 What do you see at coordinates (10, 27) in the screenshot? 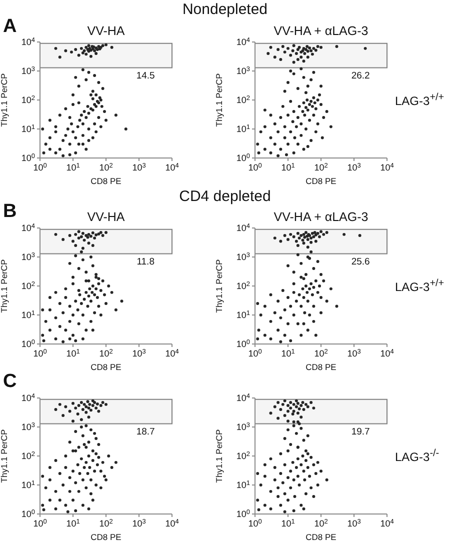
I see `text: A` at bounding box center [10, 27].